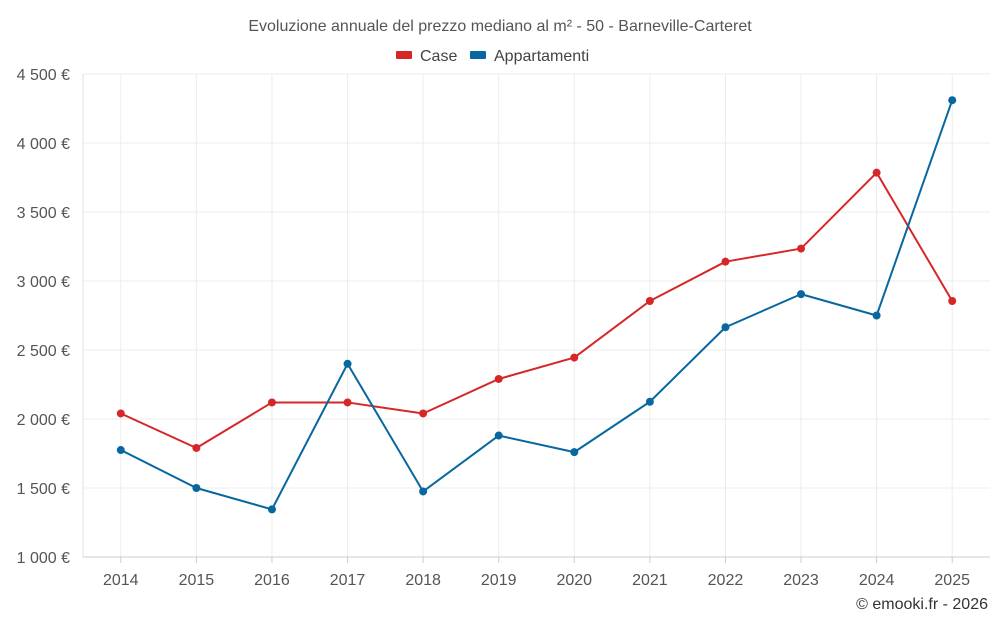  I want to click on y-tick-label: 2 500 €, so click(43, 351).